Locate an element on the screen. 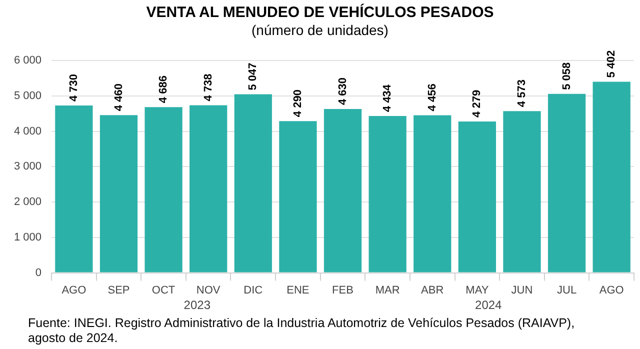 The image size is (640, 349). x-tick-label: NOV is located at coordinates (208, 290).